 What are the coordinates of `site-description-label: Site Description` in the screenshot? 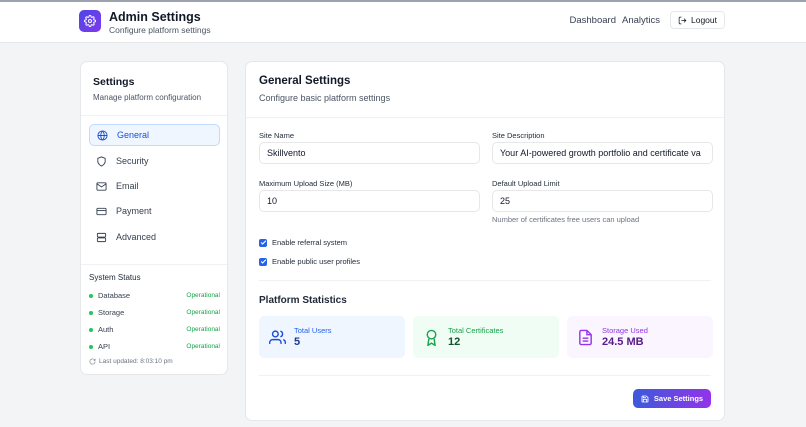 It's located at (518, 135).